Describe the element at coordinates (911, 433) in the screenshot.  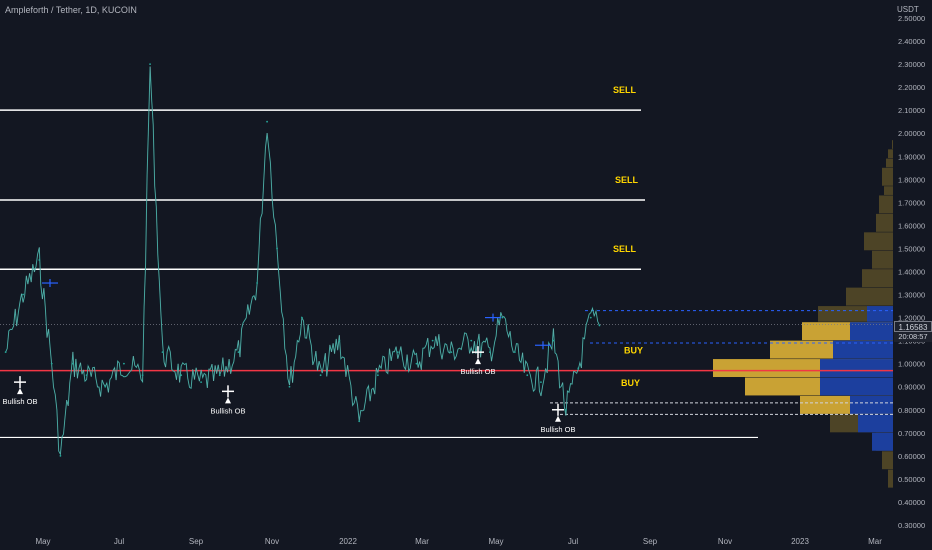
I see `price-tick-label: 0.70000` at that location.